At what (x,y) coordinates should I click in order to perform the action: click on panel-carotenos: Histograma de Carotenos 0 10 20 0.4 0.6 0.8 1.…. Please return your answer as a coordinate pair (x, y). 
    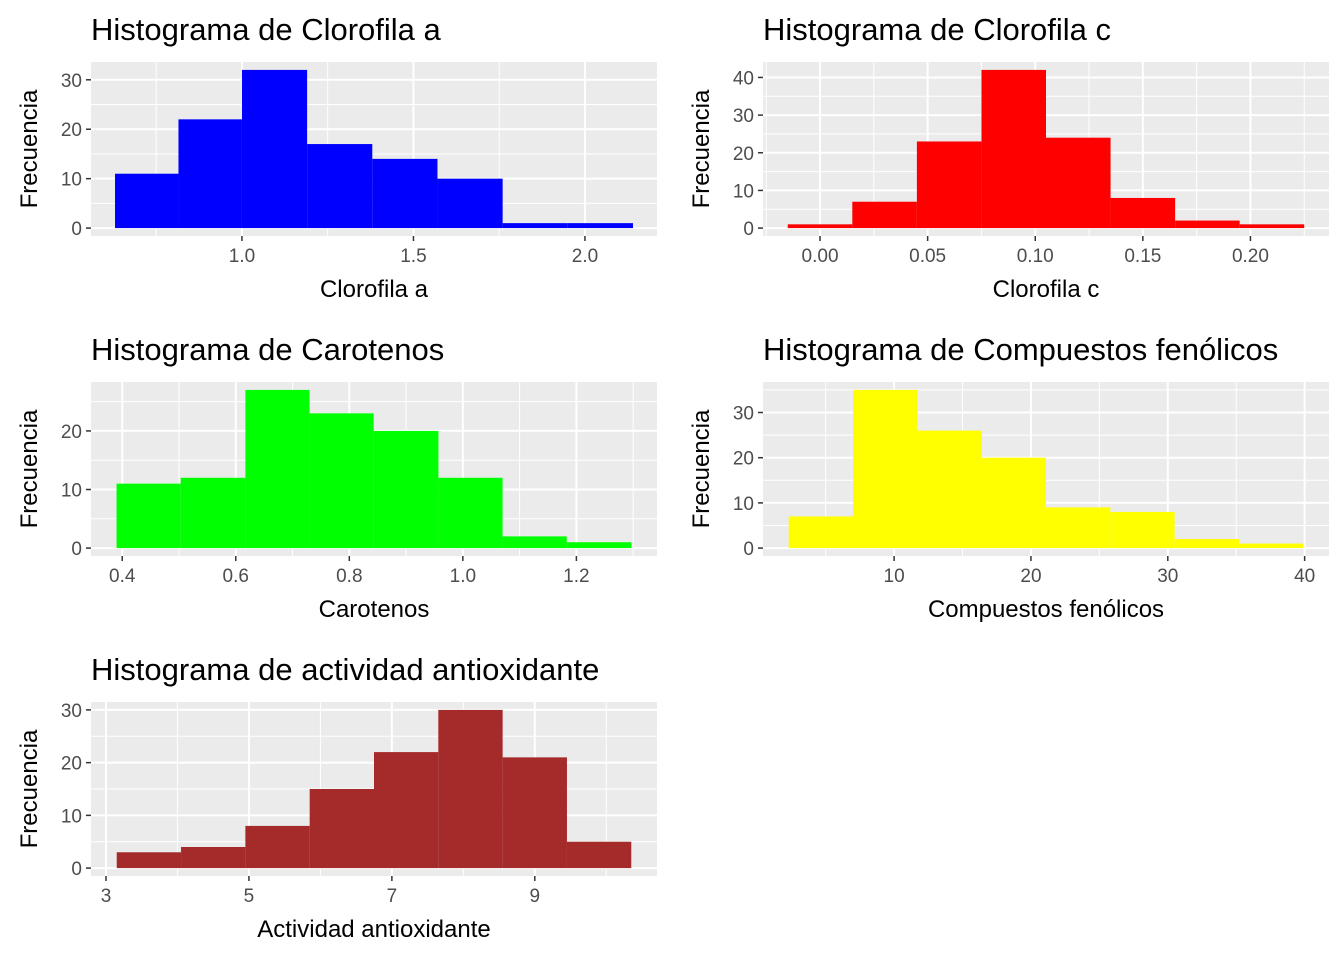
    Looking at the image, I should click on (336, 477).